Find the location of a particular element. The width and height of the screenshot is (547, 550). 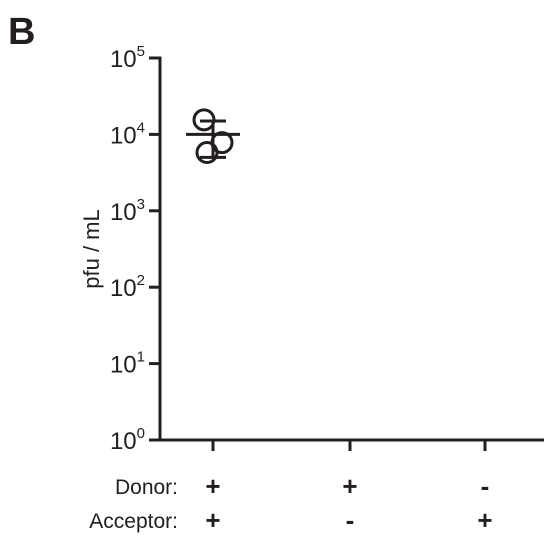

condition-table: Donor: + + - Acceptor: + - + is located at coordinates (290, 503).